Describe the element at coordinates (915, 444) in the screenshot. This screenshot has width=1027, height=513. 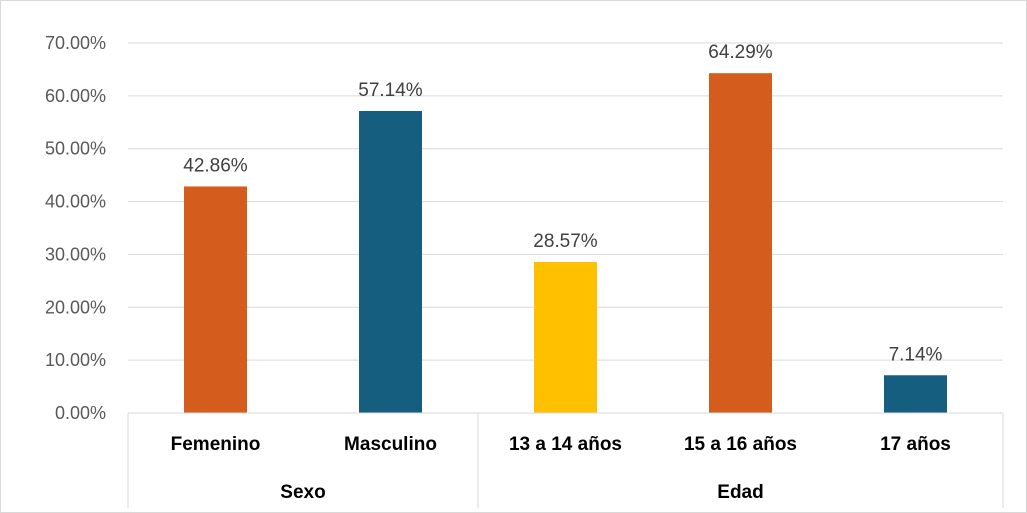
I see `x-tick-label: 17 años` at that location.